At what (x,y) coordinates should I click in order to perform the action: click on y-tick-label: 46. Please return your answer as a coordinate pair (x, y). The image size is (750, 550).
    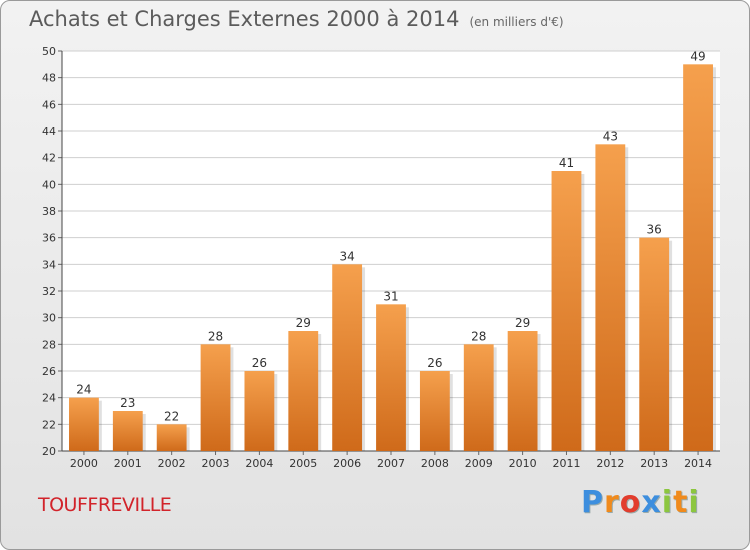
    Looking at the image, I should click on (49, 104).